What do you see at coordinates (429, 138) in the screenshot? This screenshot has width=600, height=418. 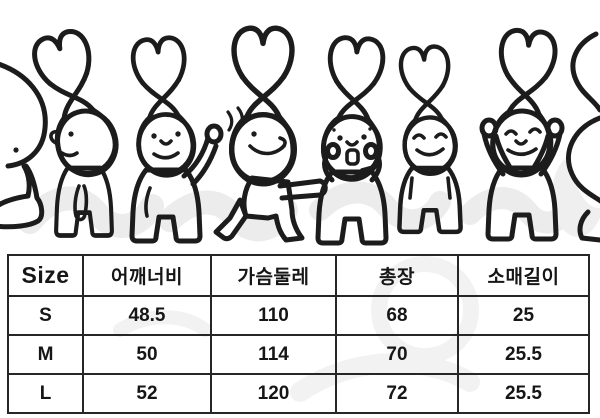 I see `figure-smiling` at bounding box center [429, 138].